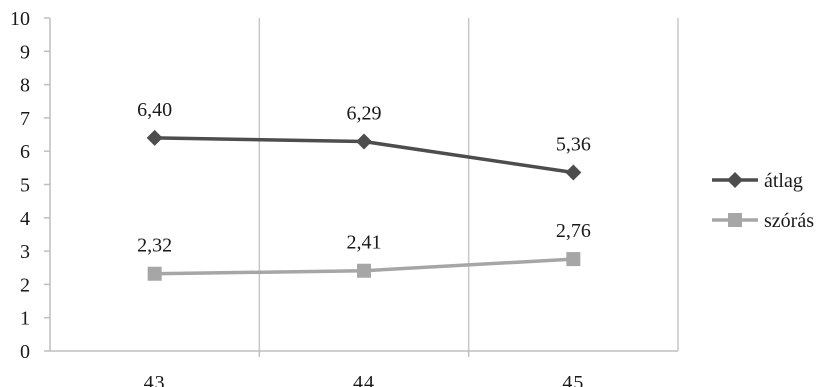 The width and height of the screenshot is (825, 387). Describe the element at coordinates (25, 352) in the screenshot. I see `y-tick-label: 0` at that location.